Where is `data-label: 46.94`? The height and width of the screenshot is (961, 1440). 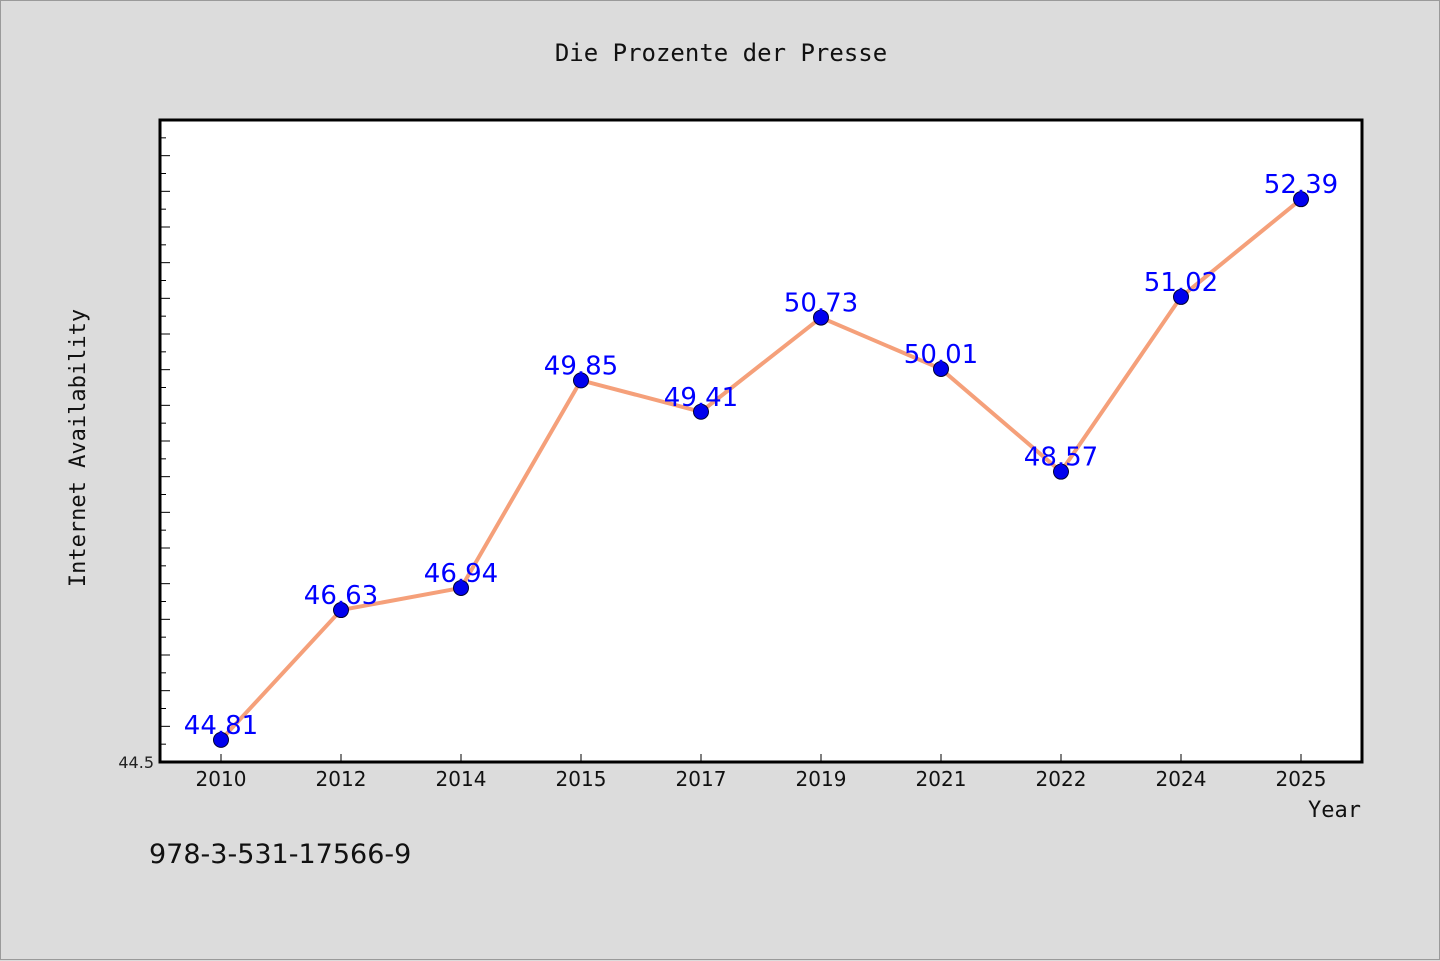 data-label: 46.94 is located at coordinates (461, 574).